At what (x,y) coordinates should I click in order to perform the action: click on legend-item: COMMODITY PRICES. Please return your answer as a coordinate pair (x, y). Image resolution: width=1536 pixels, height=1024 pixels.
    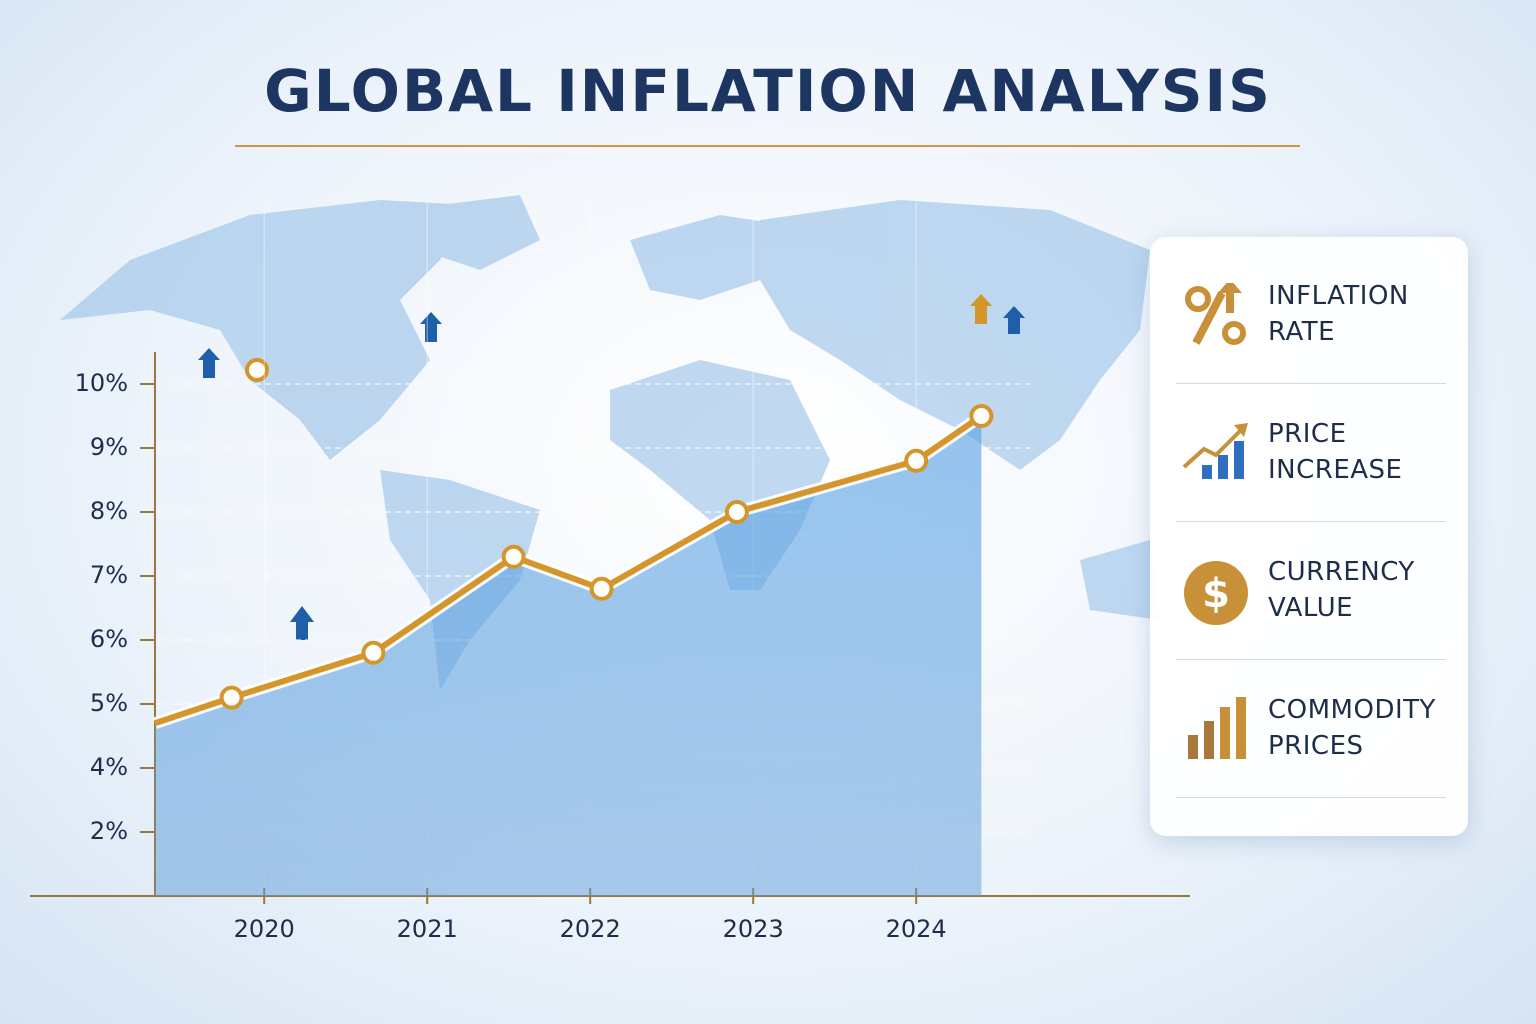
    Looking at the image, I should click on (1311, 728).